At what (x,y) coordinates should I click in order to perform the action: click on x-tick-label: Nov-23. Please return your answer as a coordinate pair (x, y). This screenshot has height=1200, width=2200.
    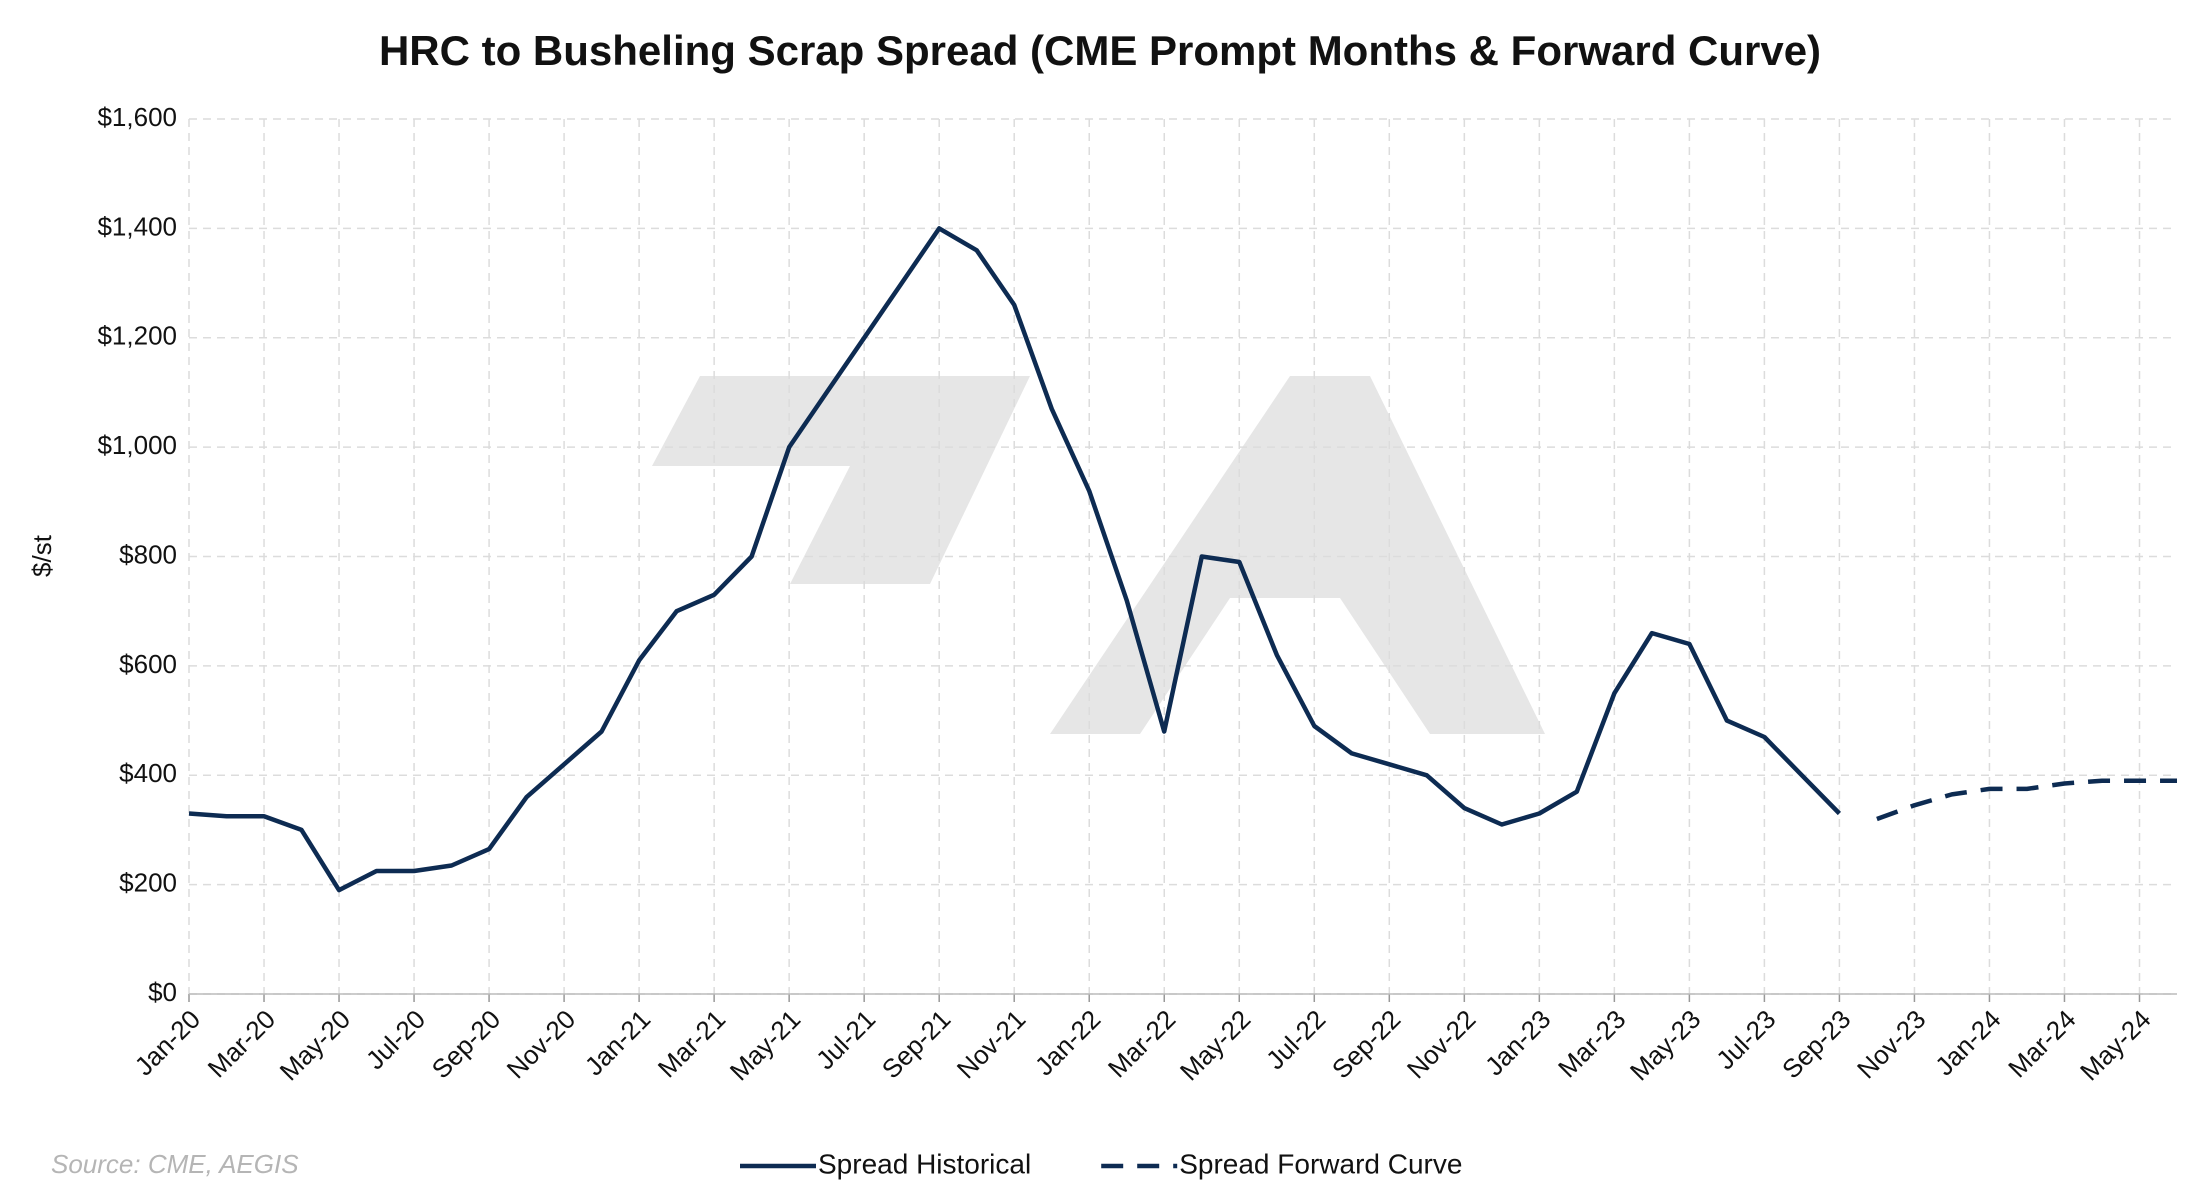
    Looking at the image, I should click on (1891, 1044).